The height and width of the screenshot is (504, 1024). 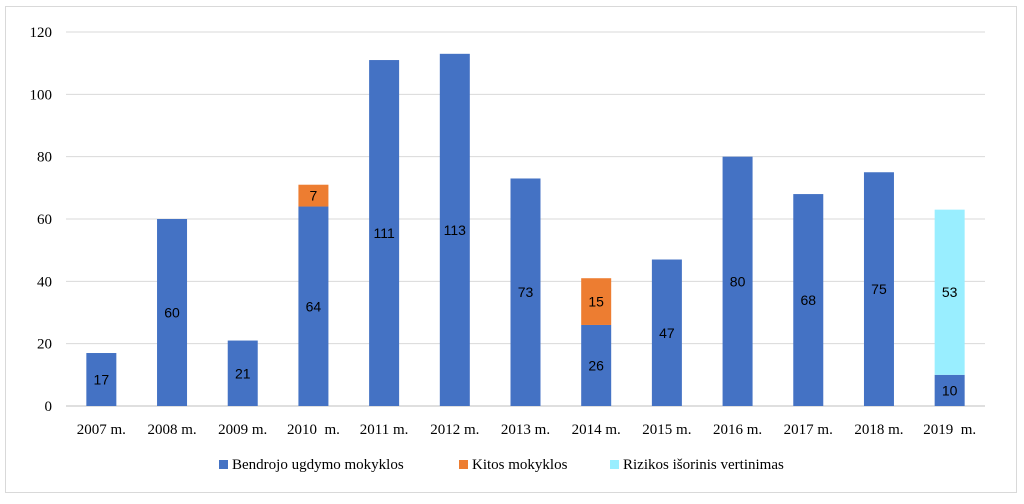 What do you see at coordinates (878, 430) in the screenshot?
I see `x-tick-label: 2018 m.` at bounding box center [878, 430].